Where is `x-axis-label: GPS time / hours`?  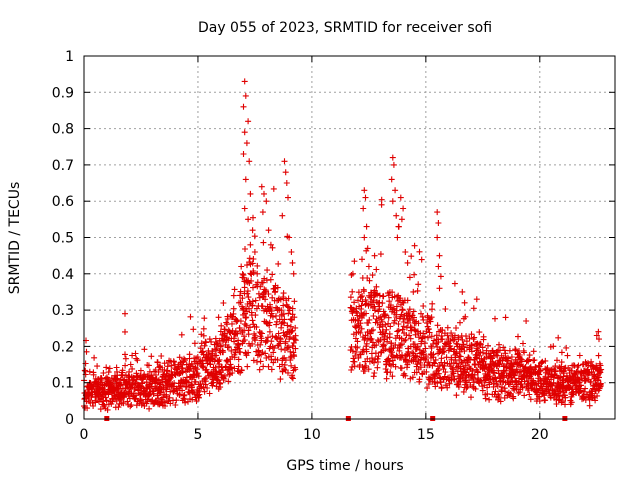
x-axis-label: GPS time / hours is located at coordinates (344, 466).